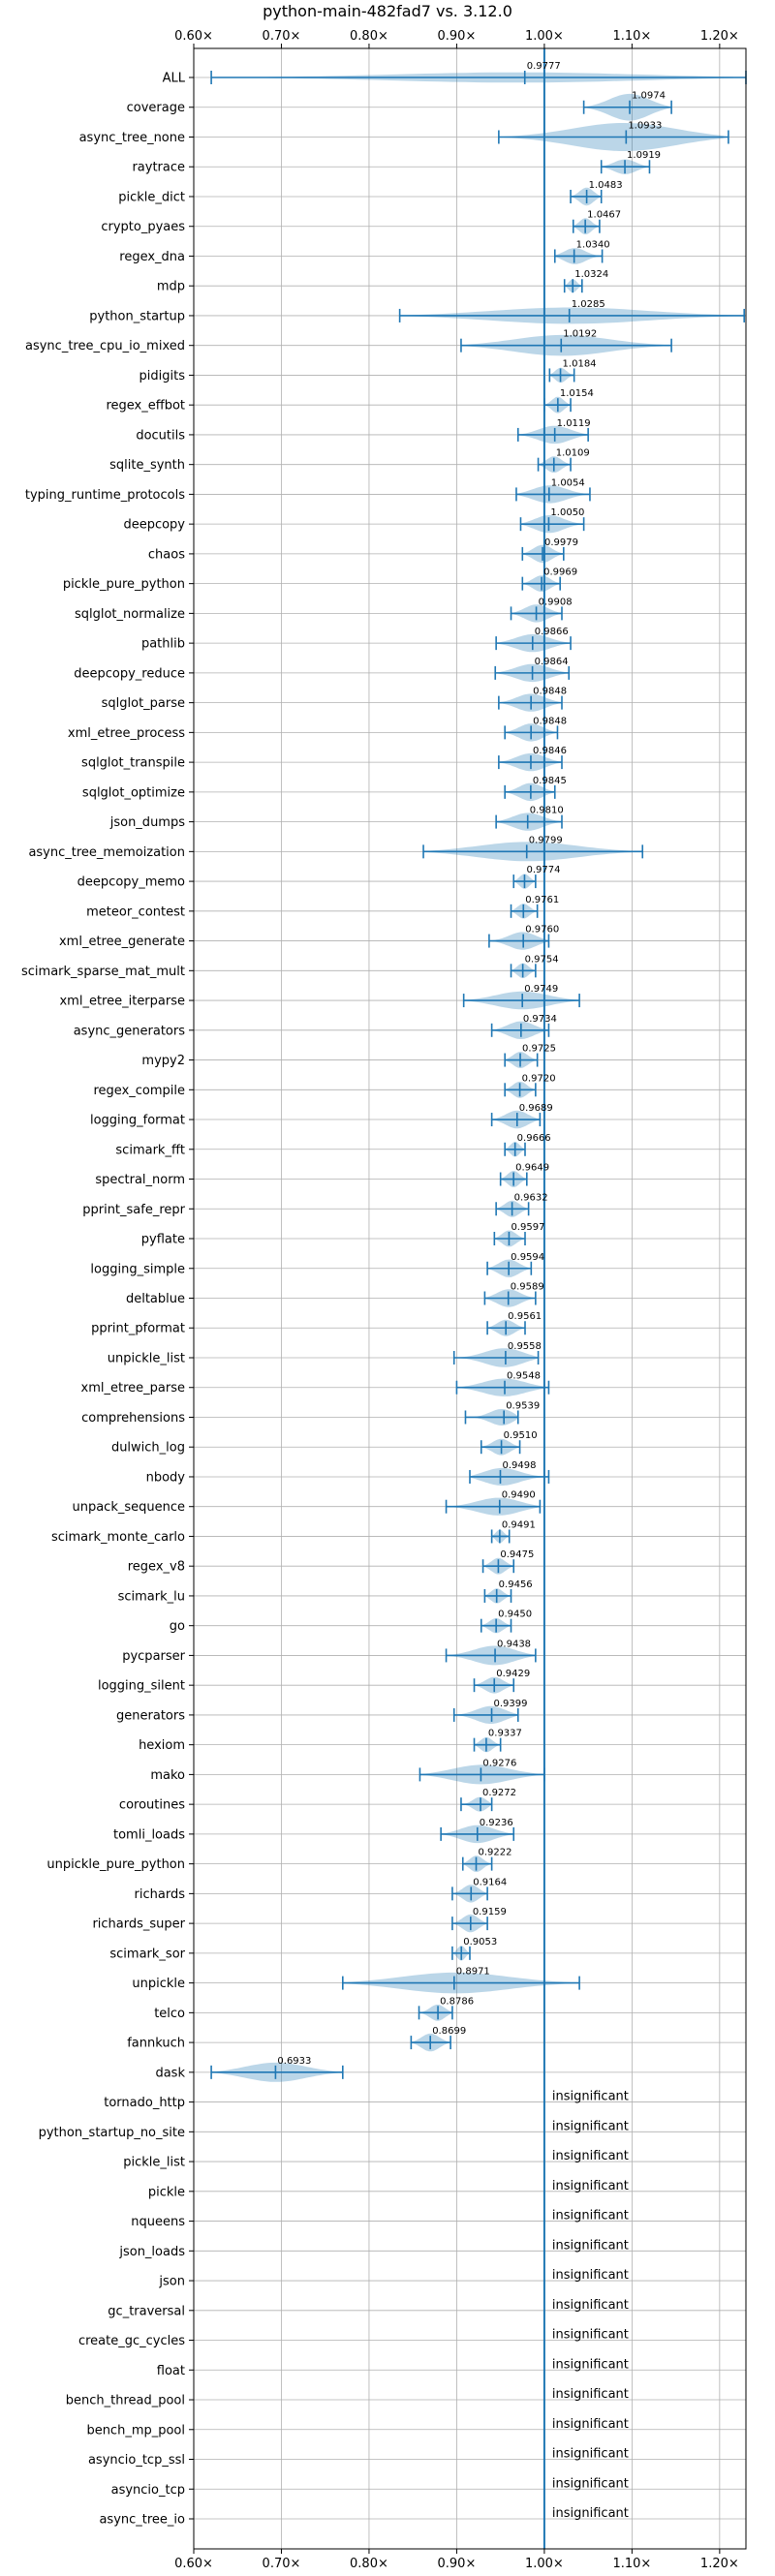 Image resolution: width=775 pixels, height=2576 pixels. Describe the element at coordinates (129, 673) in the screenshot. I see `category-label: deepcopy_reduce` at that location.